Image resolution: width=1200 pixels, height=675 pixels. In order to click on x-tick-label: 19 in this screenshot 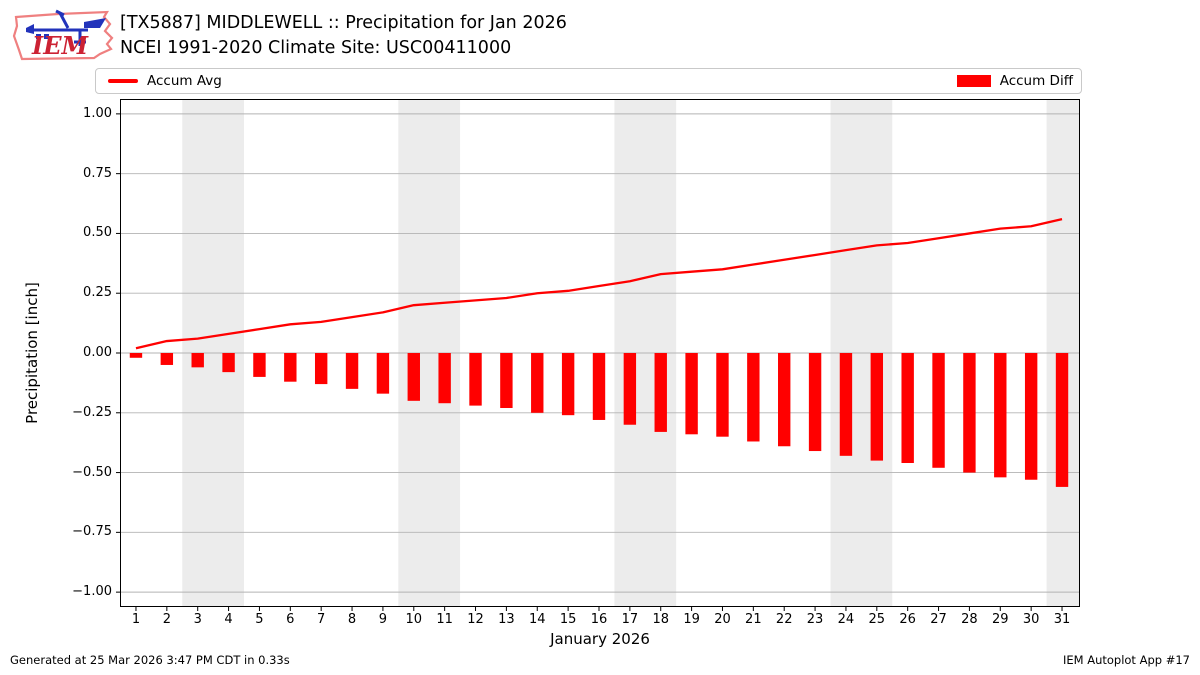, I will do `click(691, 619)`.